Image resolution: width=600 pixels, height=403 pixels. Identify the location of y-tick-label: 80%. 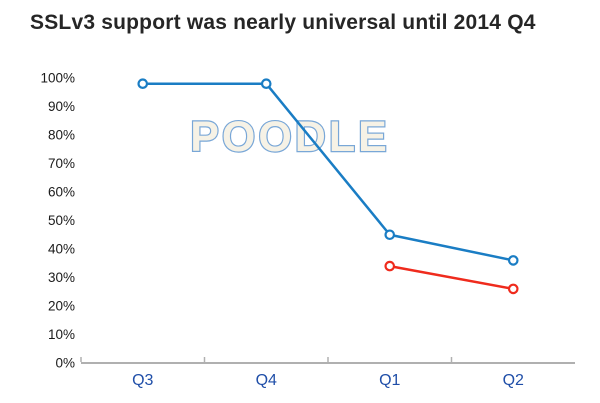
(61, 135).